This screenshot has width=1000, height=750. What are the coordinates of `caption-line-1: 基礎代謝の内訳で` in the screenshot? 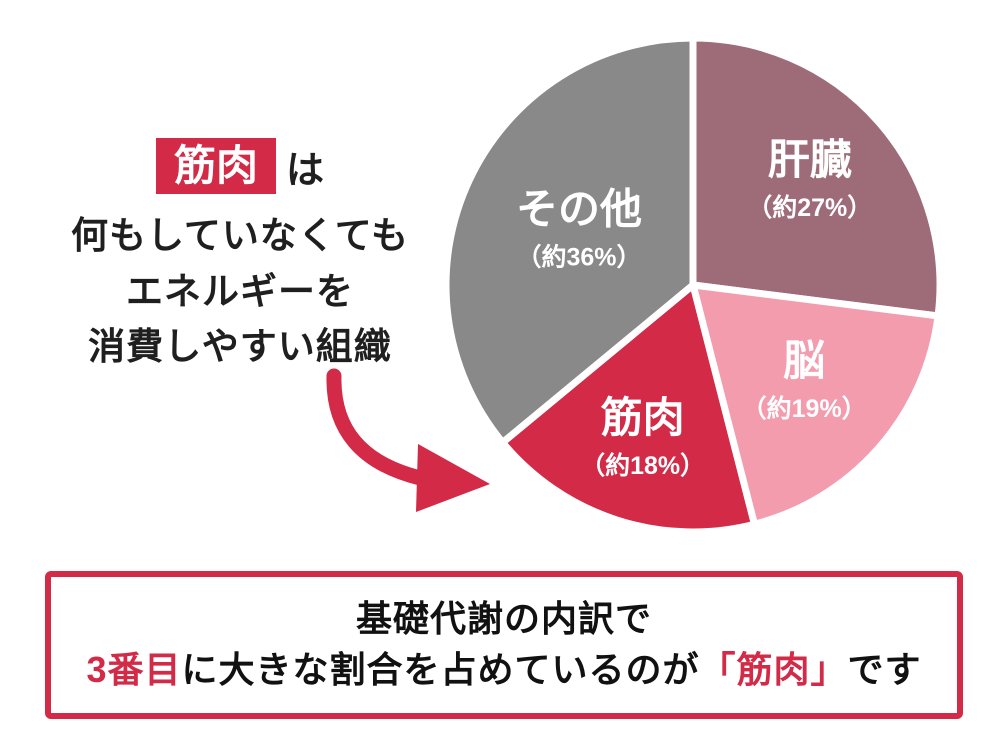 It's located at (503, 618).